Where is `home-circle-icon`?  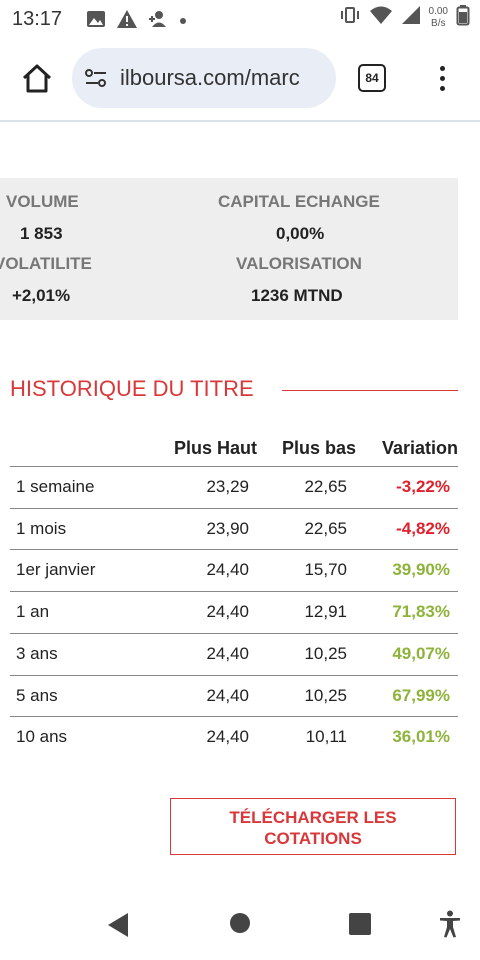
home-circle-icon is located at coordinates (240, 923).